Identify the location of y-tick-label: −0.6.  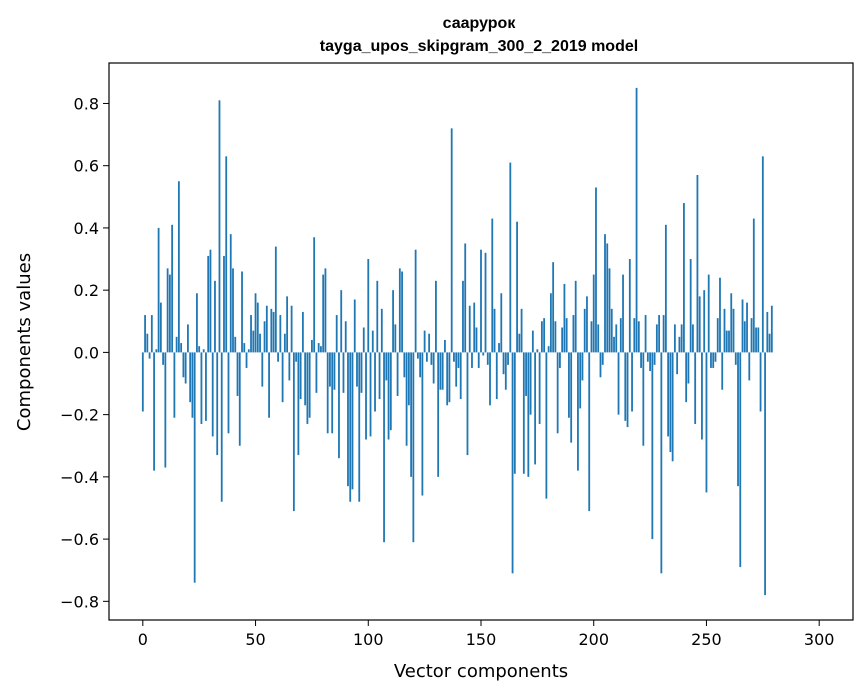
(79, 539).